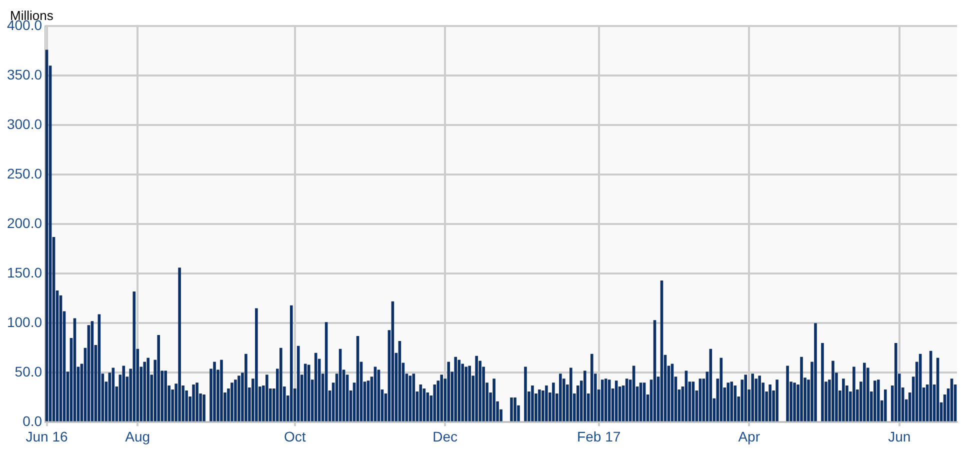 Image resolution: width=971 pixels, height=449 pixels. I want to click on x-tick-label: Aug, so click(137, 436).